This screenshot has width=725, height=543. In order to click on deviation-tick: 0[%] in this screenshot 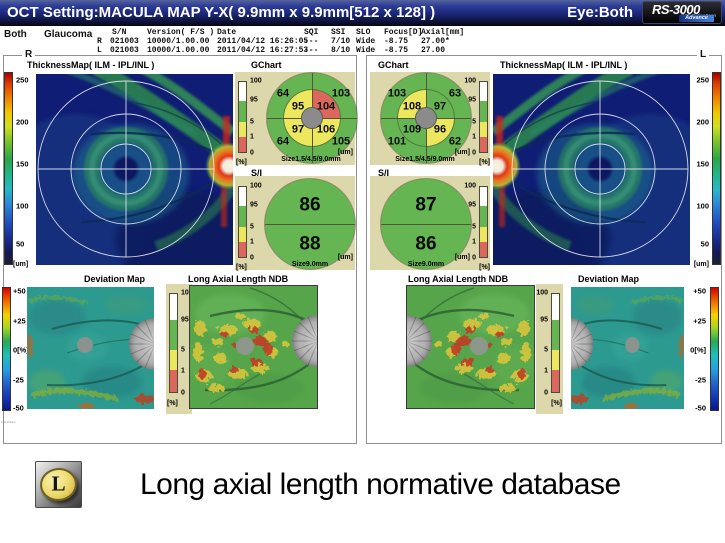, I will do `click(21, 350)`.